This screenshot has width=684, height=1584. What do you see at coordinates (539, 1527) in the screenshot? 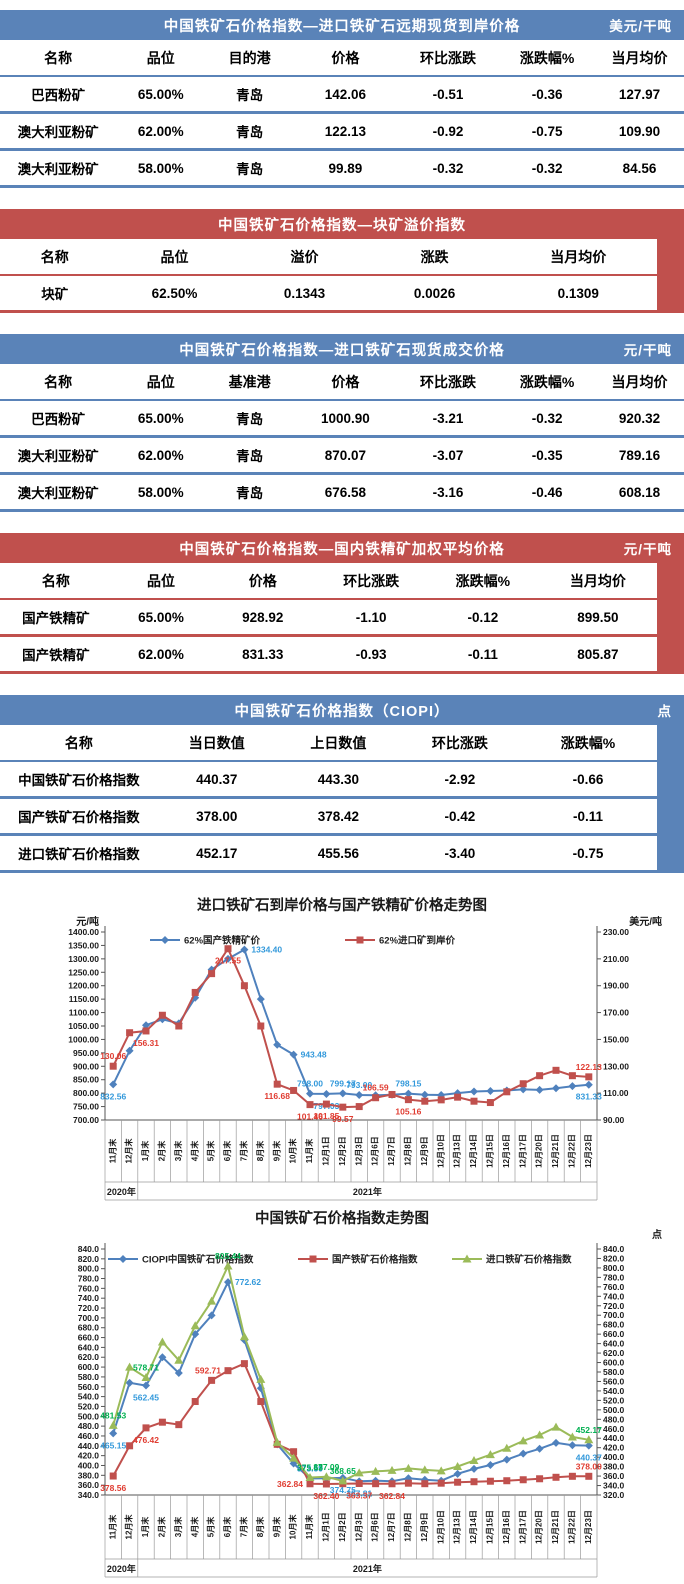
I see `svg-text: 12月20日` at bounding box center [539, 1527].